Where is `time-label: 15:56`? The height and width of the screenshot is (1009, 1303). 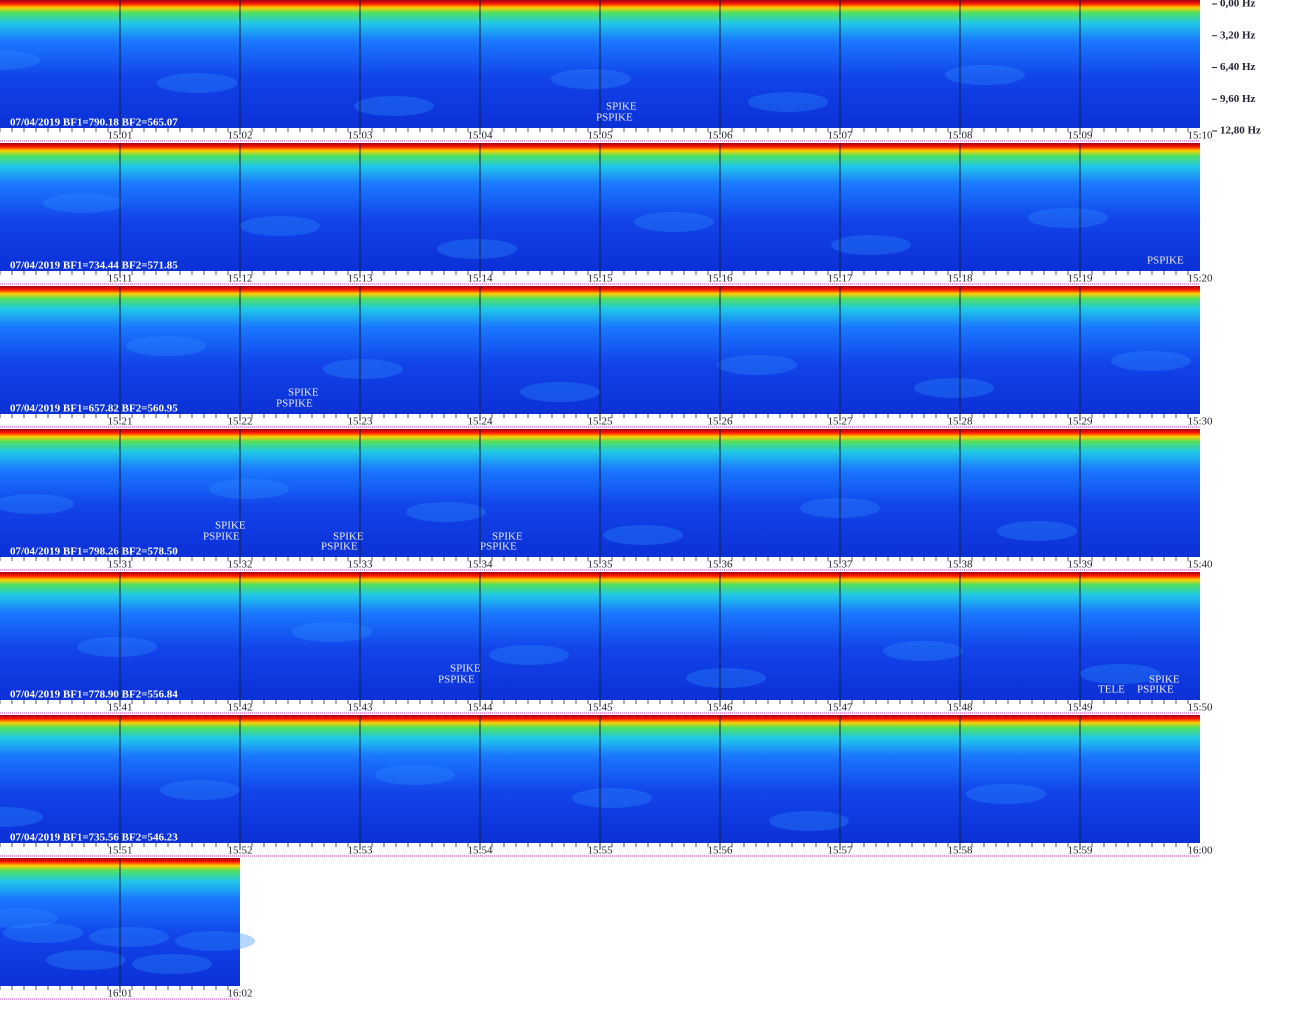 time-label: 15:56 is located at coordinates (720, 851).